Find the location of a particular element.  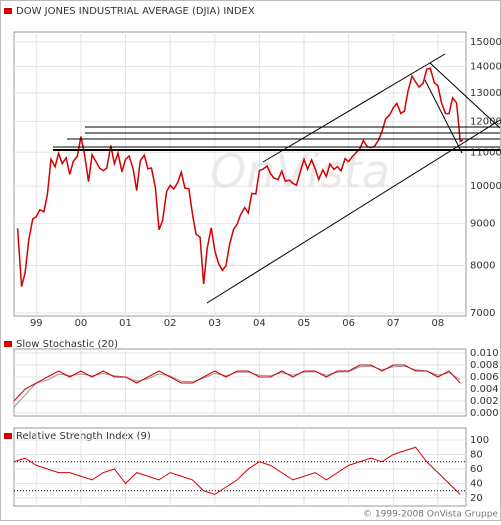

stoch-panel is located at coordinates (240, 382).